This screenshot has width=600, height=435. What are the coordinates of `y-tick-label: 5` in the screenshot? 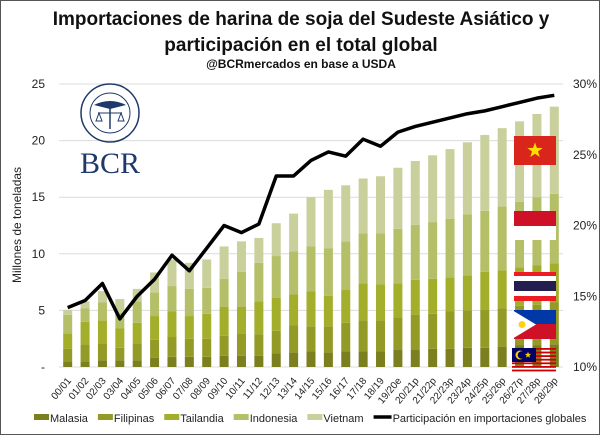 It's located at (41, 310).